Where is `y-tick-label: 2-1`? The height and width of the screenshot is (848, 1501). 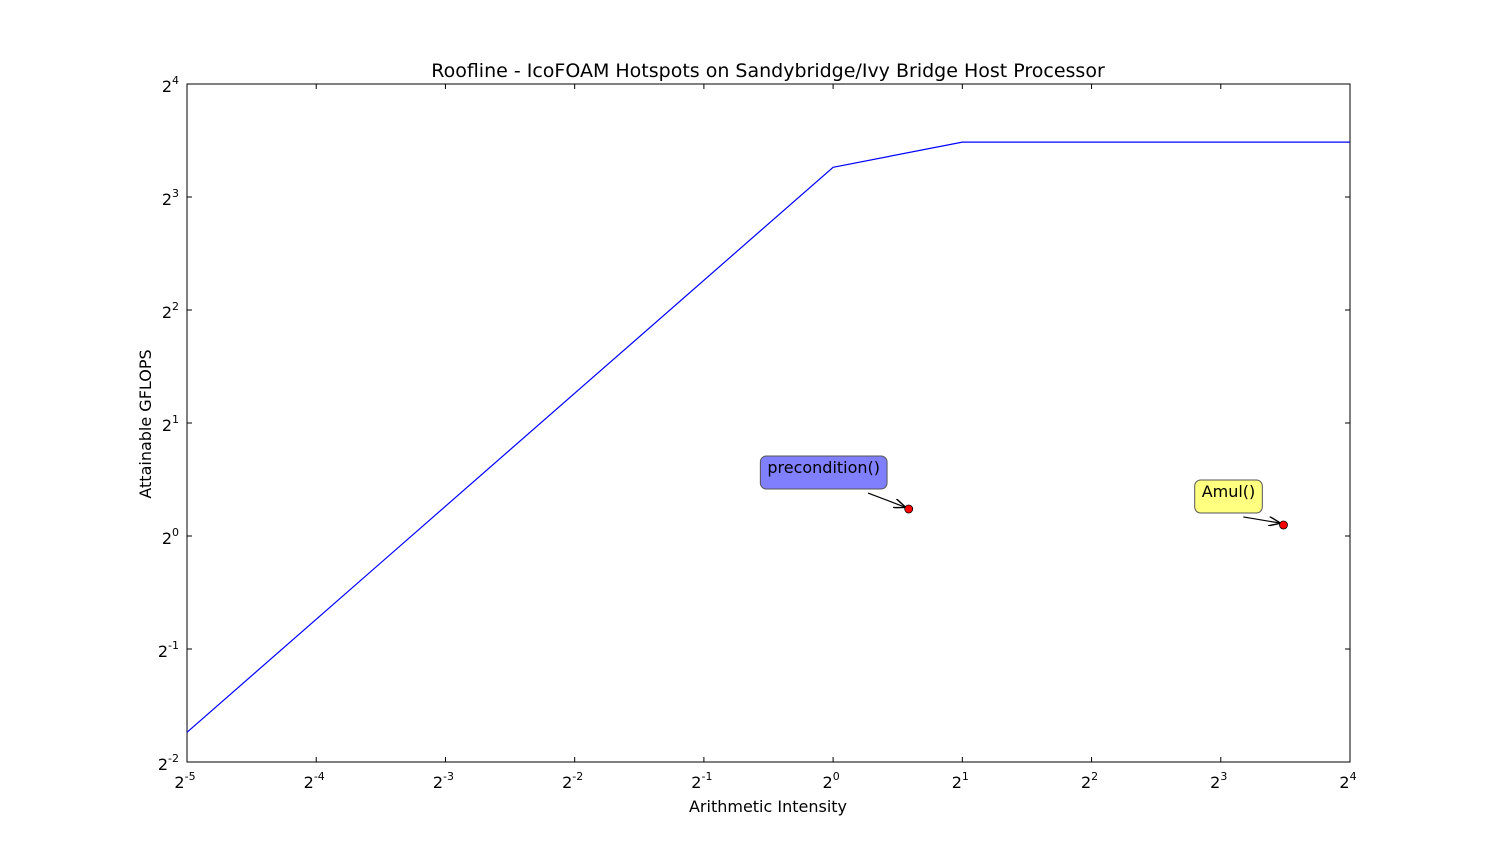 y-tick-label: 2-1 is located at coordinates (168, 650).